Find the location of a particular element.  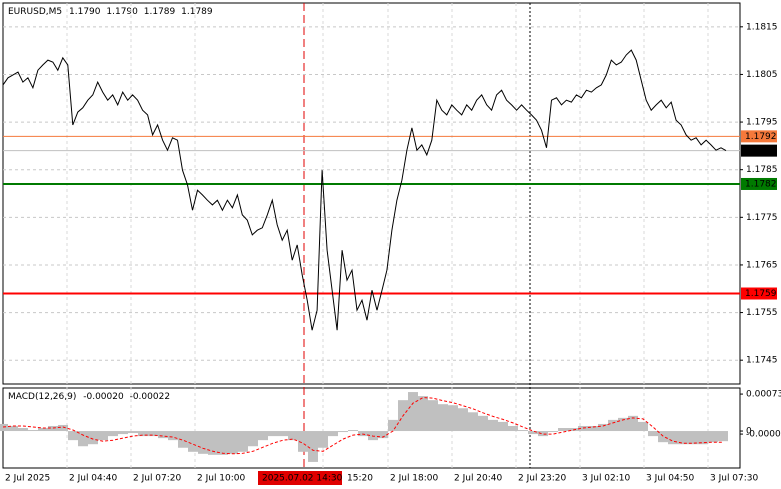

y-tick-label: 1.1745 is located at coordinates (762, 361).